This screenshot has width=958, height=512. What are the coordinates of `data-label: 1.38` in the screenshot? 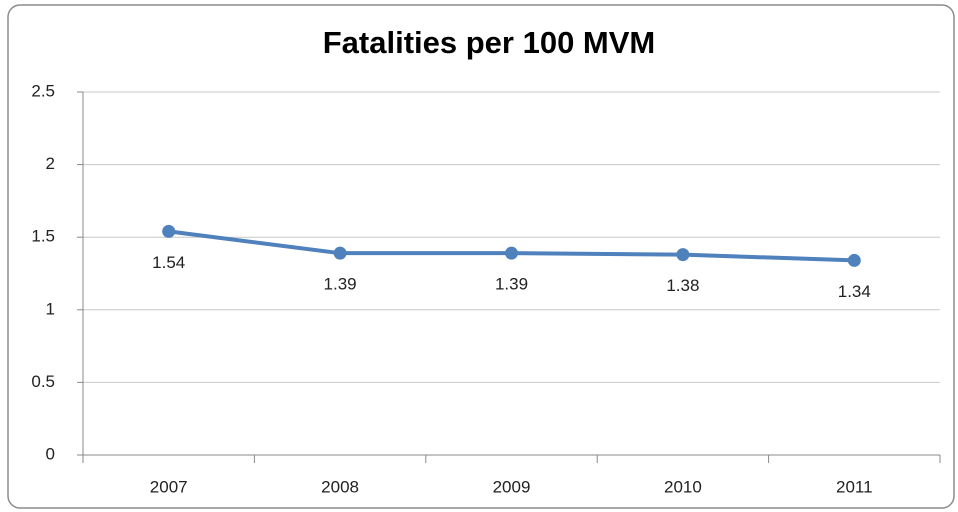 It's located at (682, 285).